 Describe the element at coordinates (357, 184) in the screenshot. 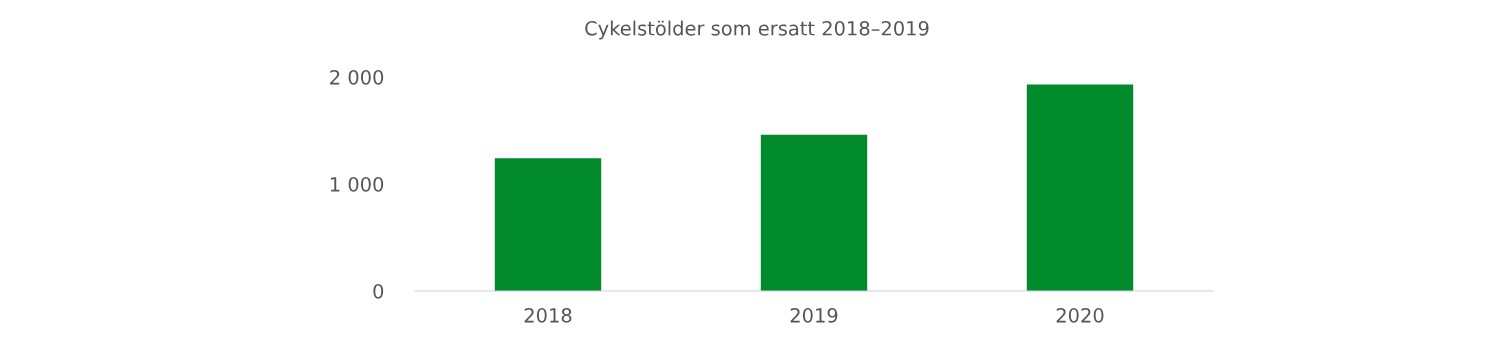

I see `y-tick-label: 1 000` at that location.